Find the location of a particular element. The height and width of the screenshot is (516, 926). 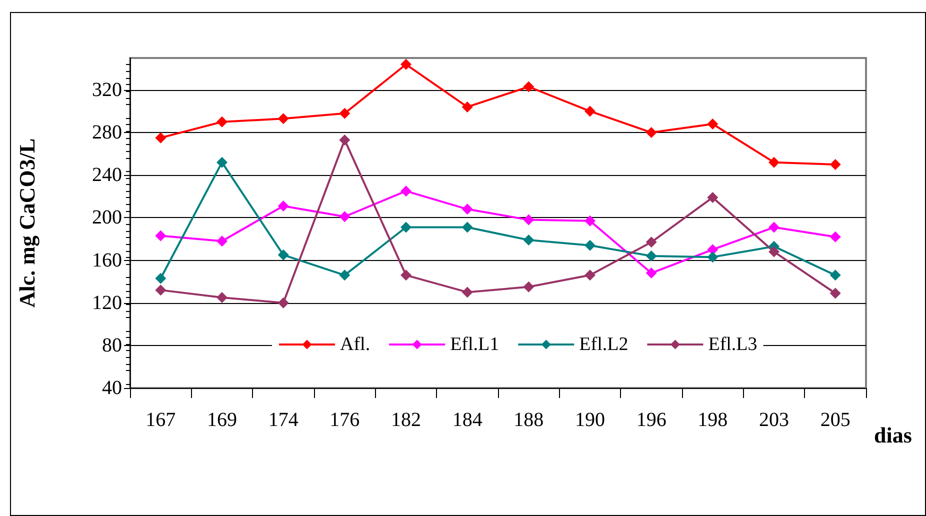

x-tick-label: 190 is located at coordinates (590, 420).